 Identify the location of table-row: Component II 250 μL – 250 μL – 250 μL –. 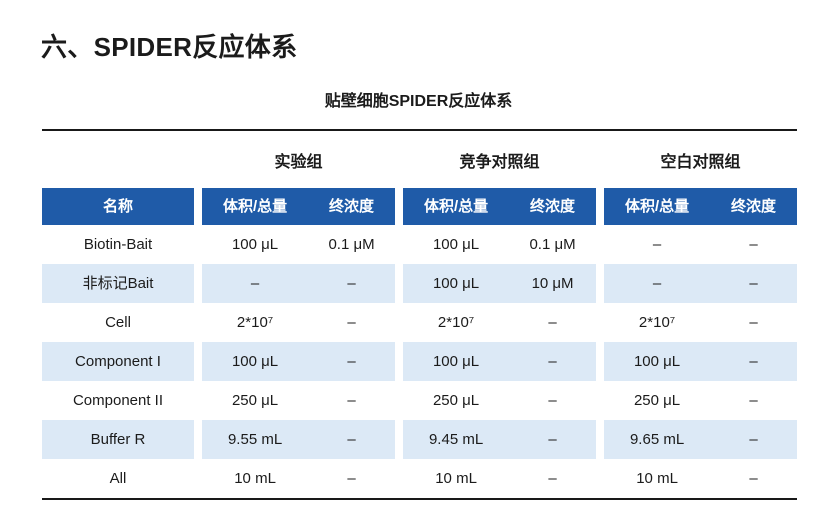
(419, 400).